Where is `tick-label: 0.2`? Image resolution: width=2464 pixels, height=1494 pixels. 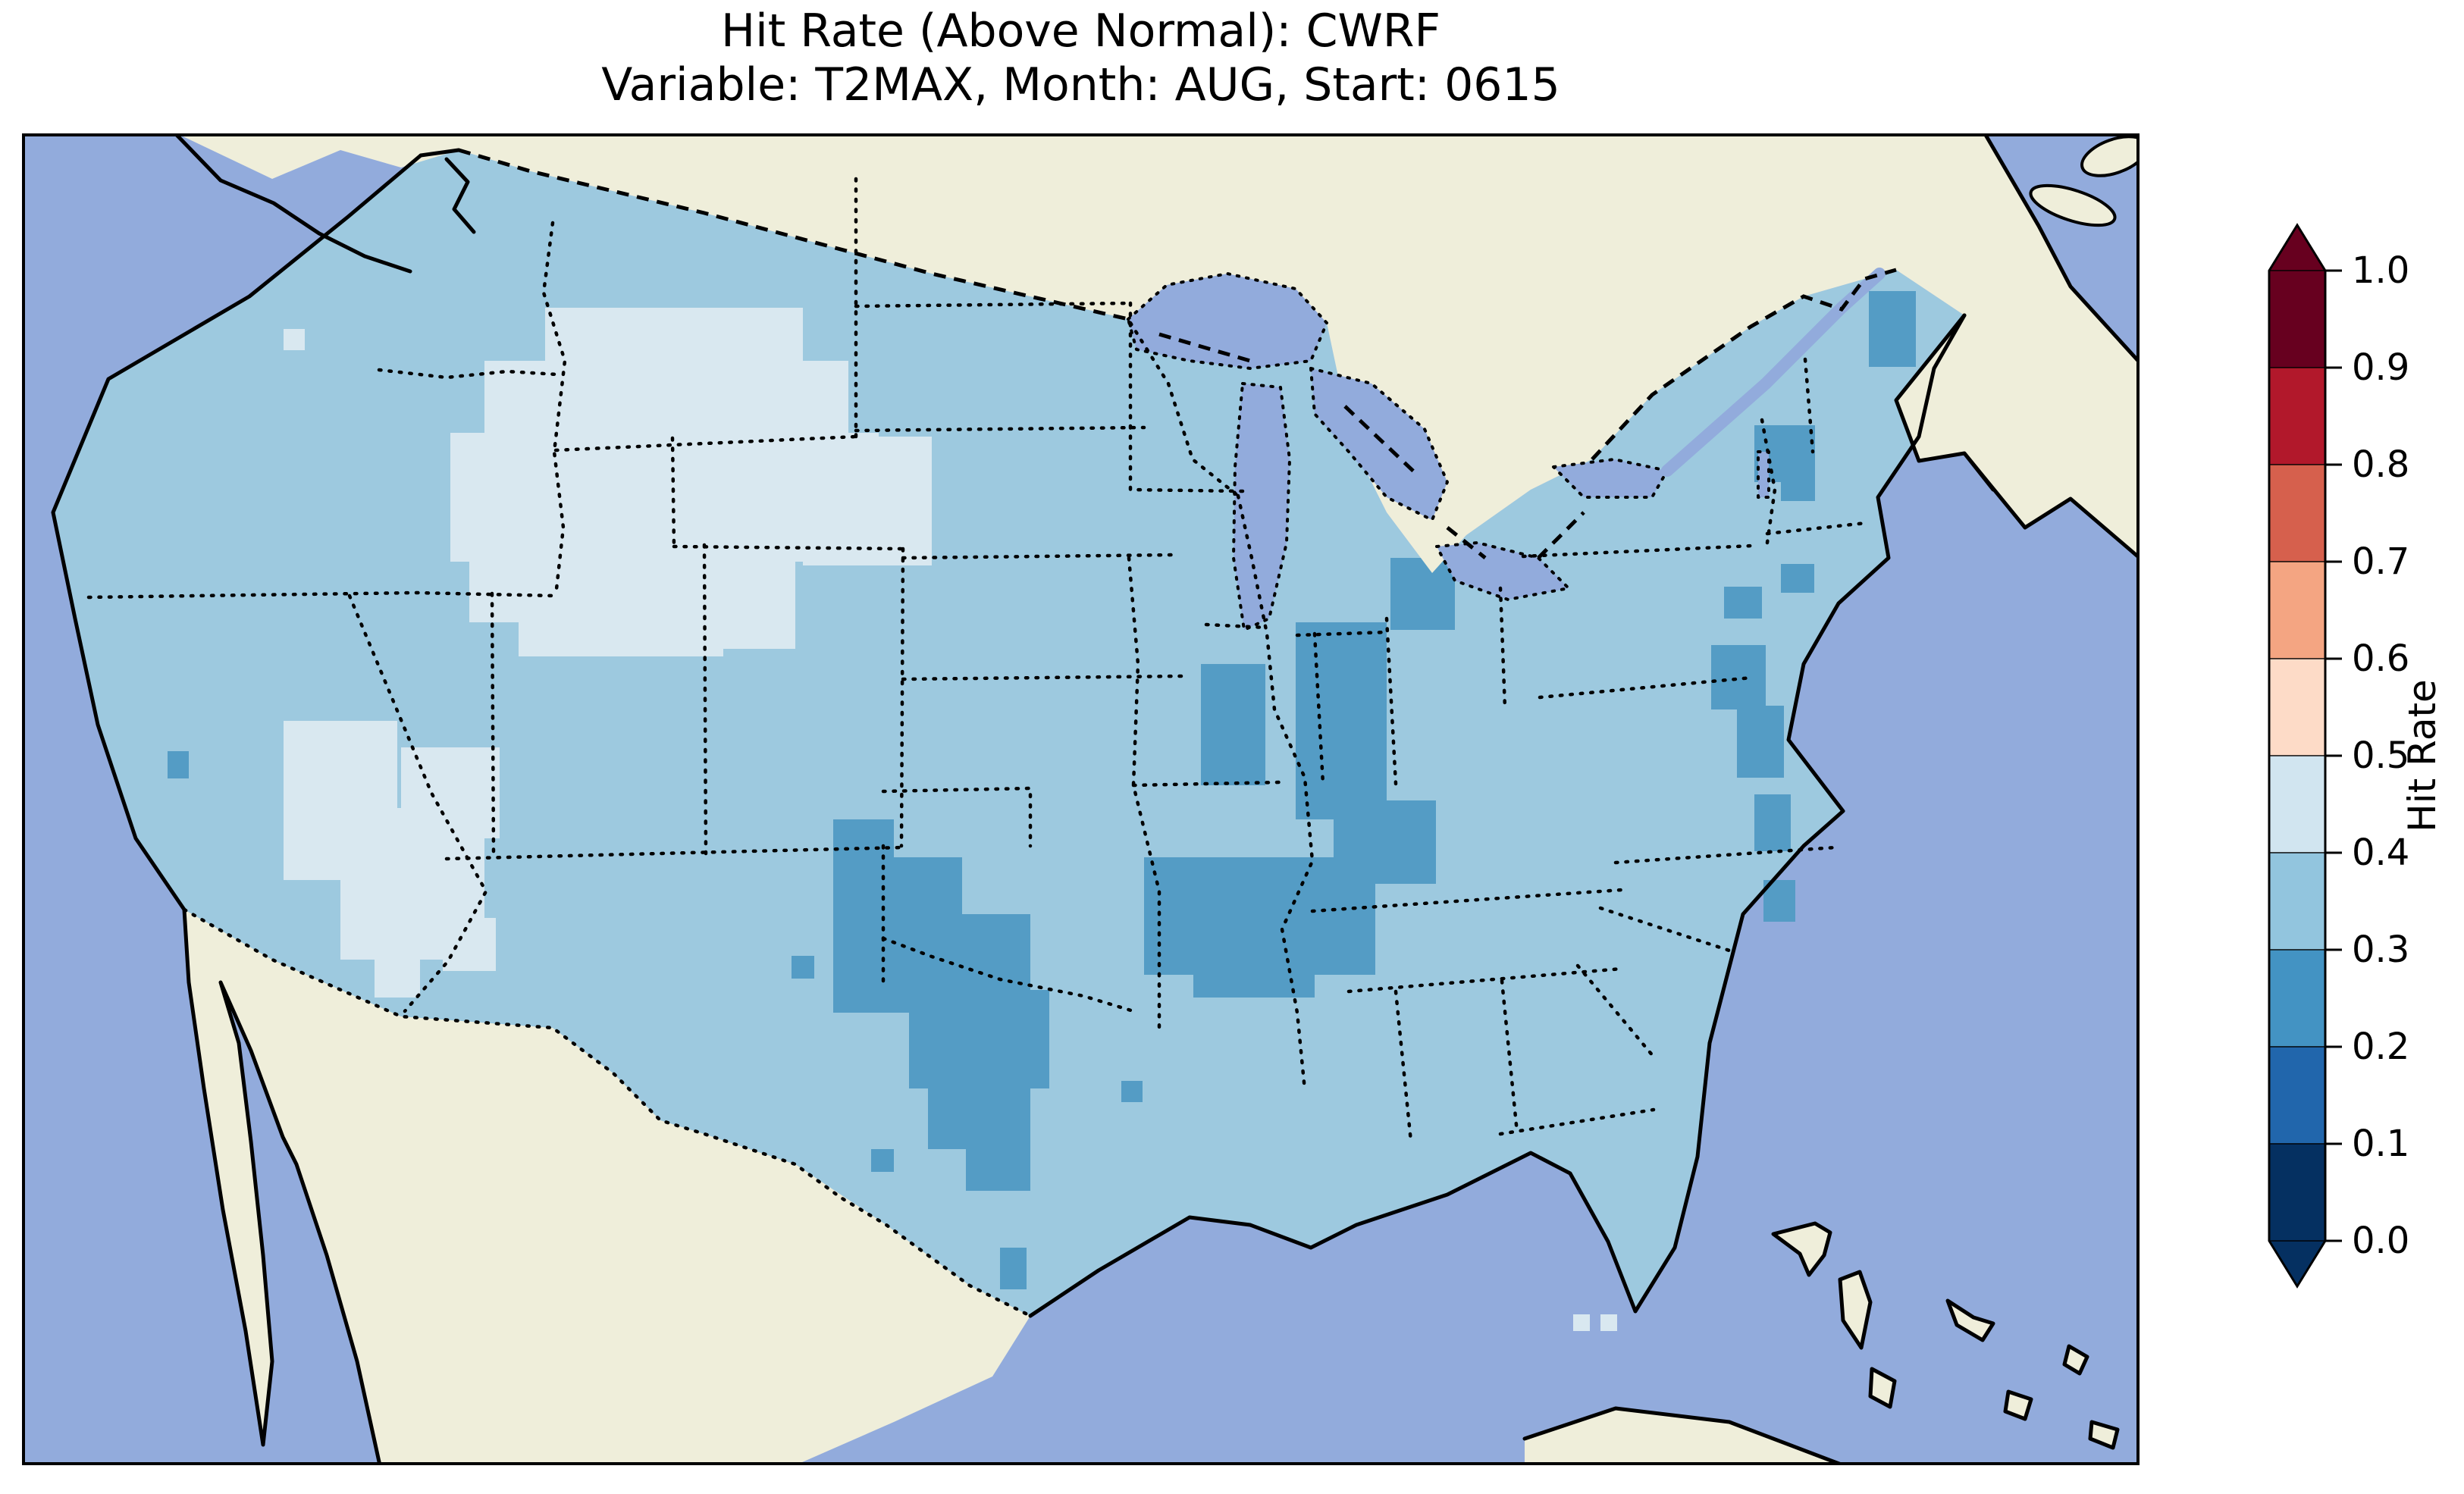 tick-label: 0.2 is located at coordinates (2381, 1047).